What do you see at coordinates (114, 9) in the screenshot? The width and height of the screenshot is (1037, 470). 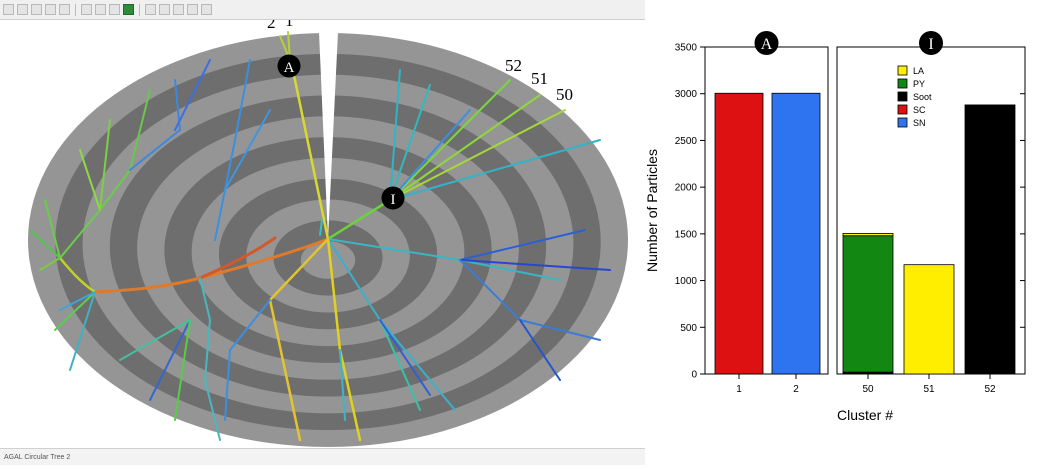 I see `zoom-out-icon` at bounding box center [114, 9].